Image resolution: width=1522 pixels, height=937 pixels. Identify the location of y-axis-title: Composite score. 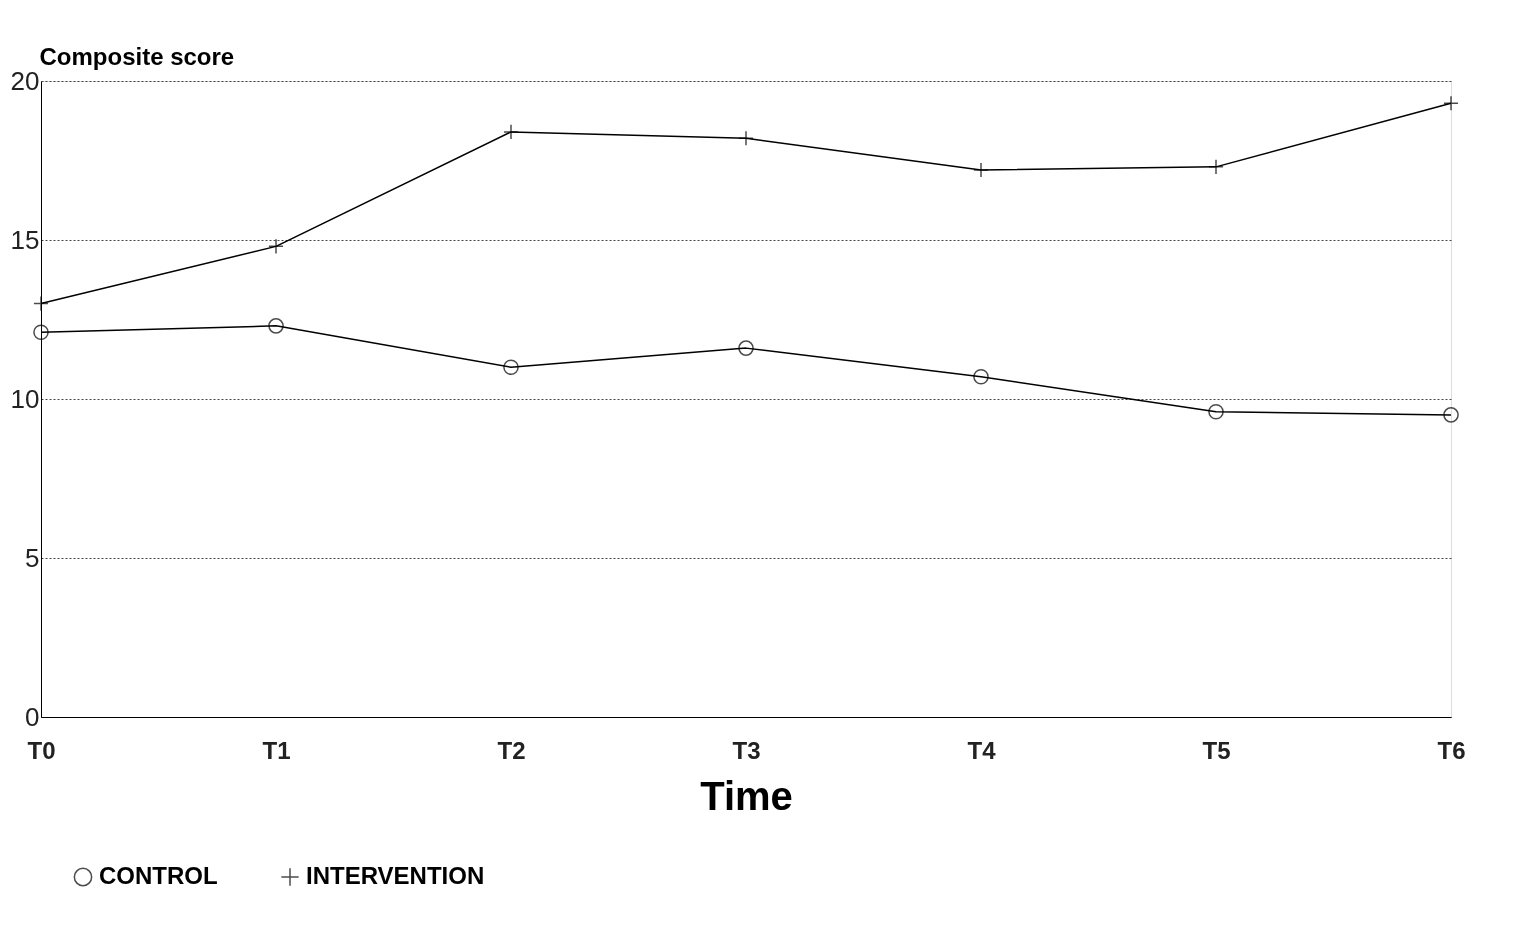
(137, 56).